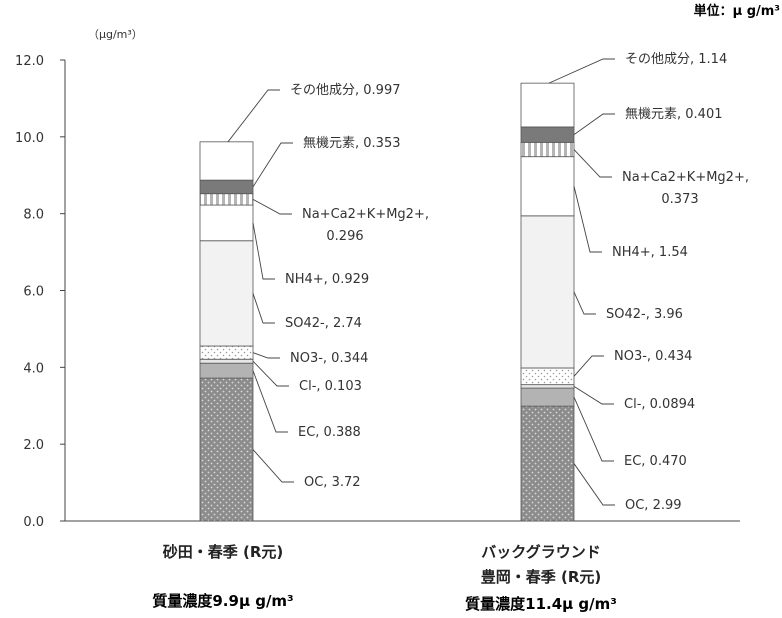 The width and height of the screenshot is (782, 618). Describe the element at coordinates (540, 552) in the screenshot. I see `category-label-1-line-0: バックグラウンド` at that location.